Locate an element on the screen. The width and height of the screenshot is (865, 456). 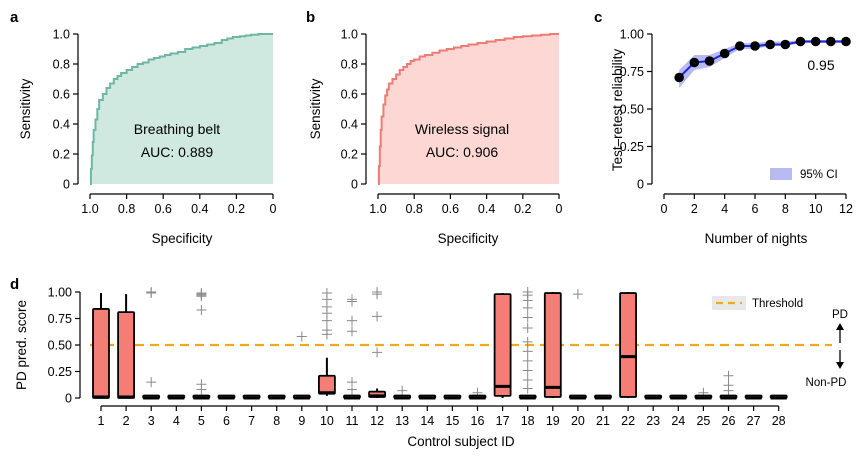
panel-d-pd-label: PD is located at coordinates (840, 315).